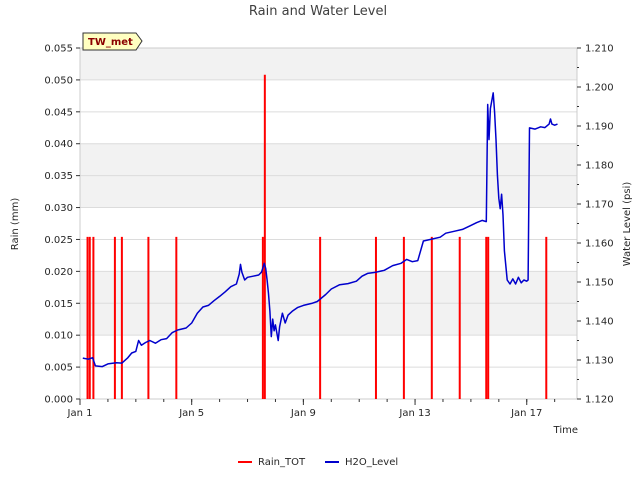  I want to click on x-tick-label: Jan 9, so click(303, 413).